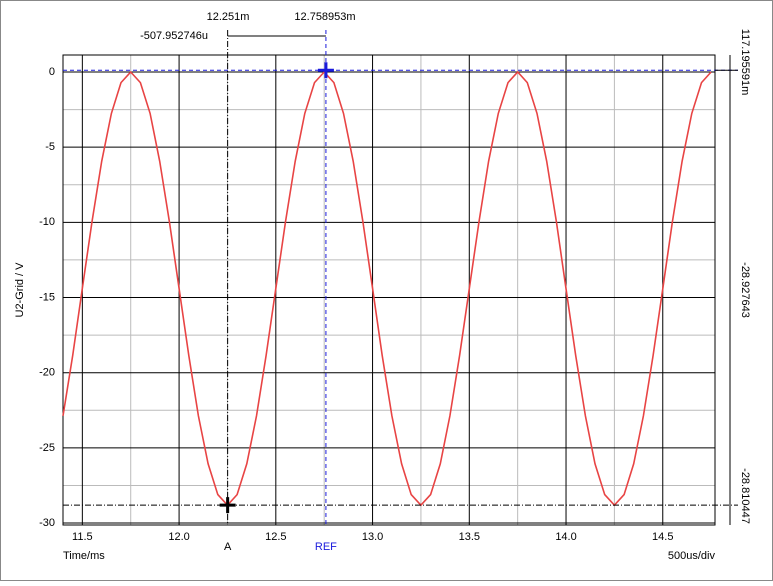 The image size is (773, 586). What do you see at coordinates (47, 523) in the screenshot?
I see `y-tick-label: -30` at bounding box center [47, 523].